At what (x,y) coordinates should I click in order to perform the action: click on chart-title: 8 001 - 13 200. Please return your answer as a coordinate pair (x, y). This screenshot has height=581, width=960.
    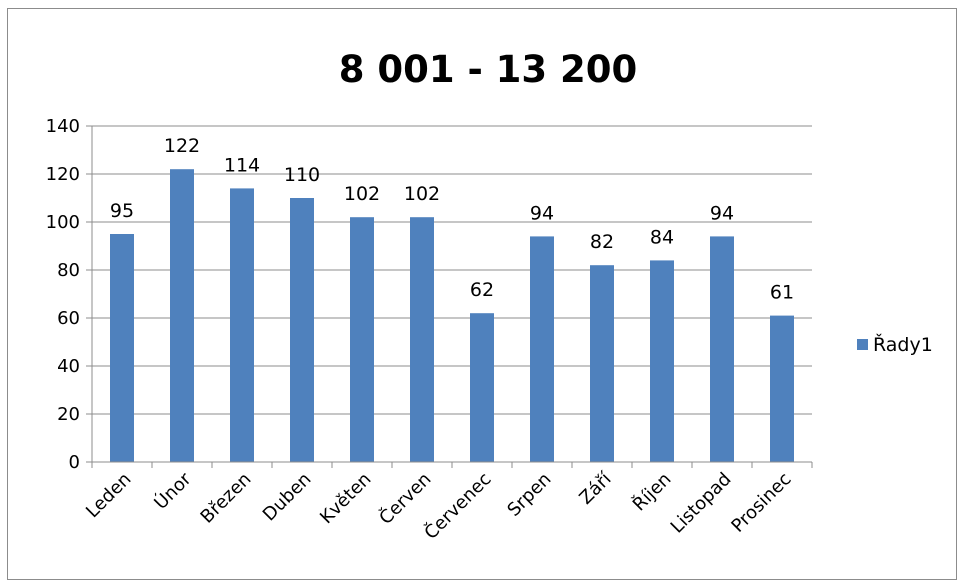
    Looking at the image, I should click on (488, 69).